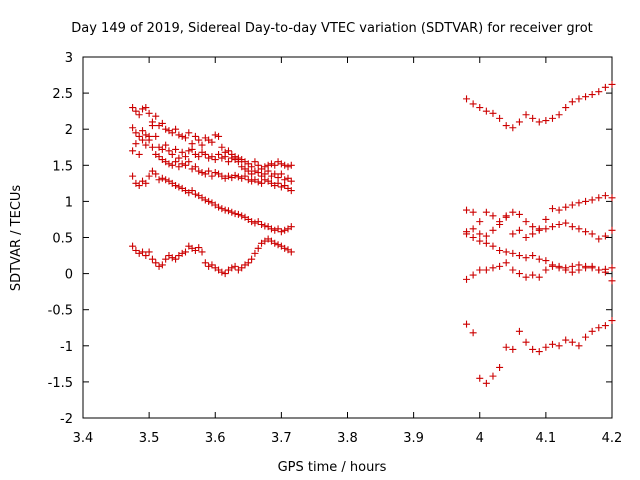  I want to click on x-tick-label: 3.8, so click(347, 438).